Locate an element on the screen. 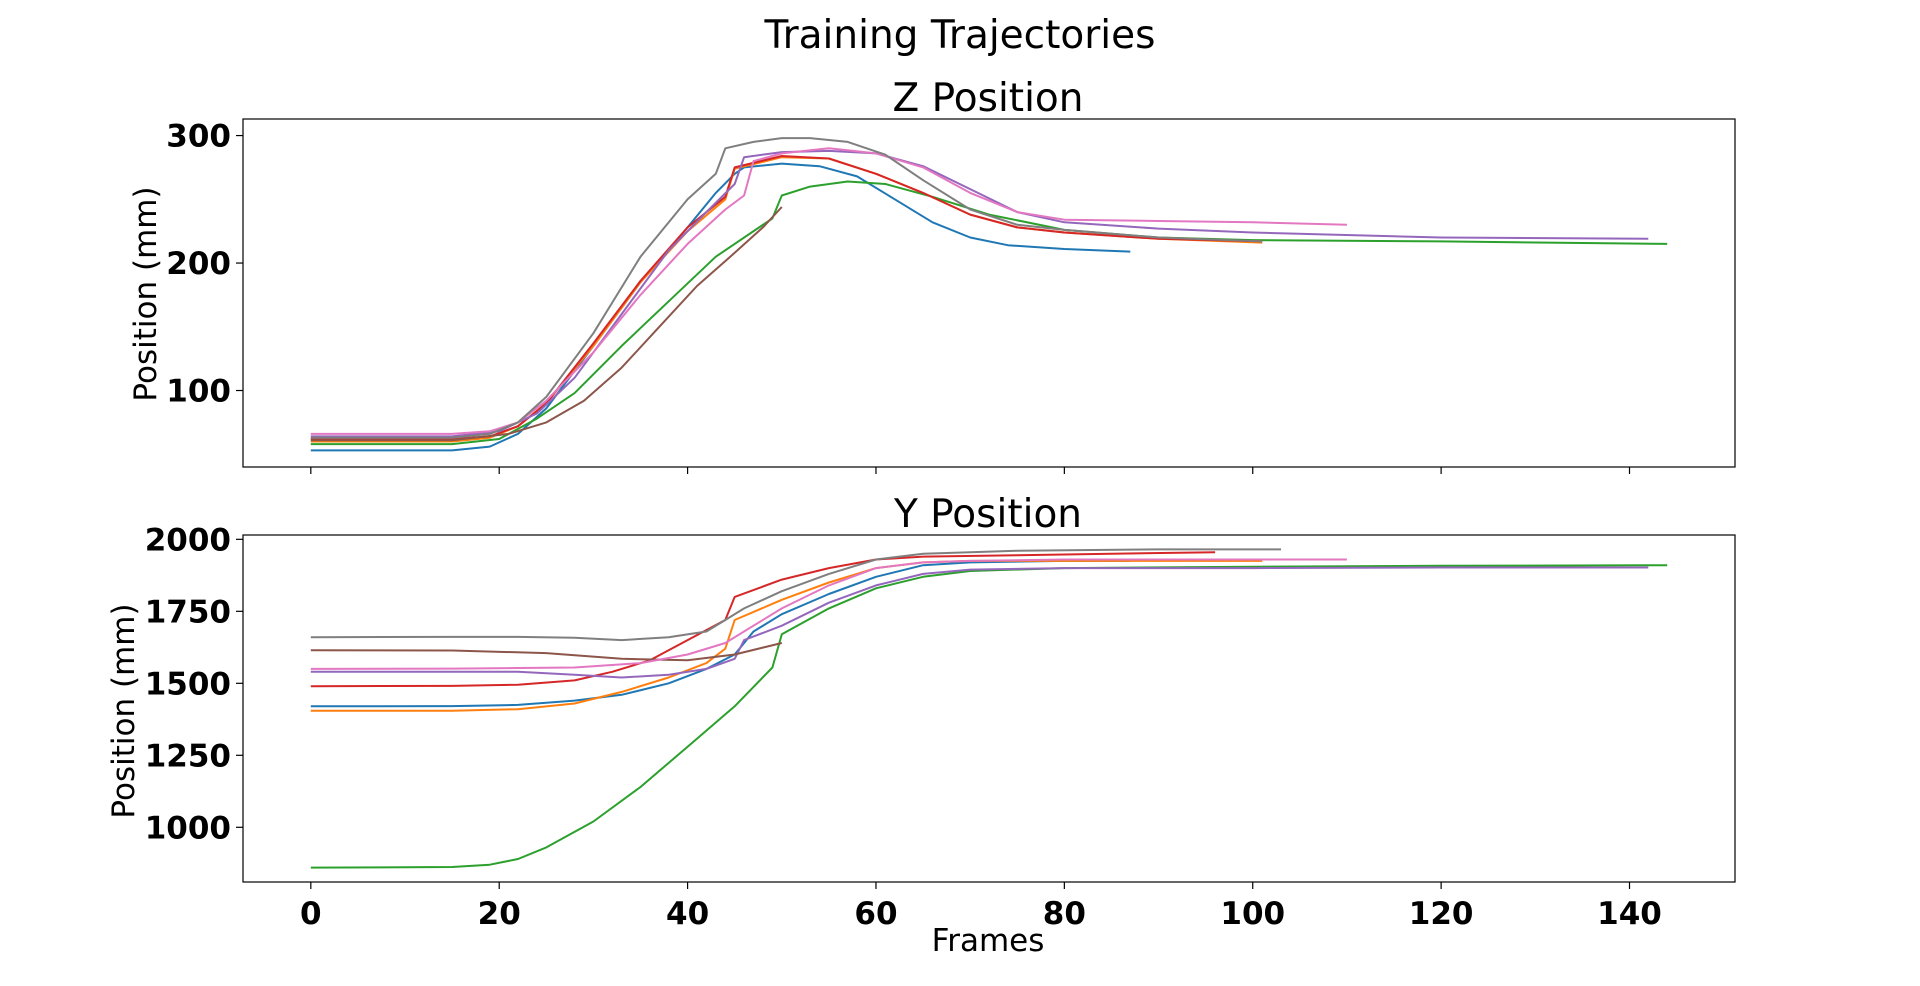  z-ytick-label: 300 is located at coordinates (198, 137).